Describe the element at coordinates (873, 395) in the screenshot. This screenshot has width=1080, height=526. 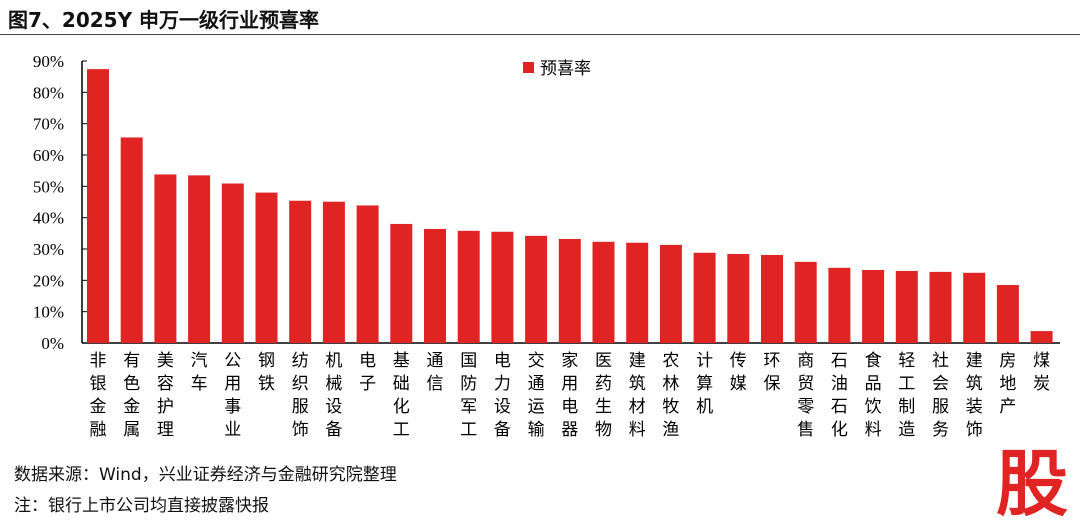
I see `x-tick-label: 食品饮料` at that location.